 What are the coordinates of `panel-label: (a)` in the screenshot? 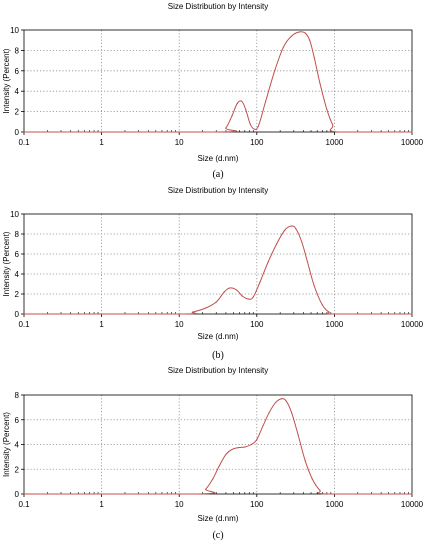 It's located at (217, 174).